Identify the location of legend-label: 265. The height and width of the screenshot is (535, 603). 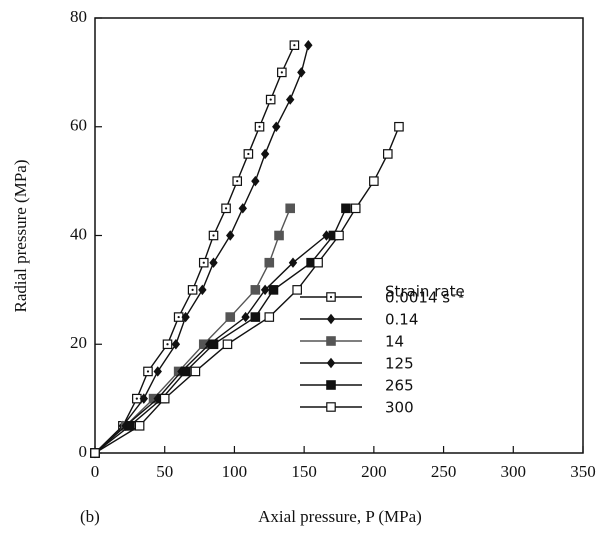
(399, 386).